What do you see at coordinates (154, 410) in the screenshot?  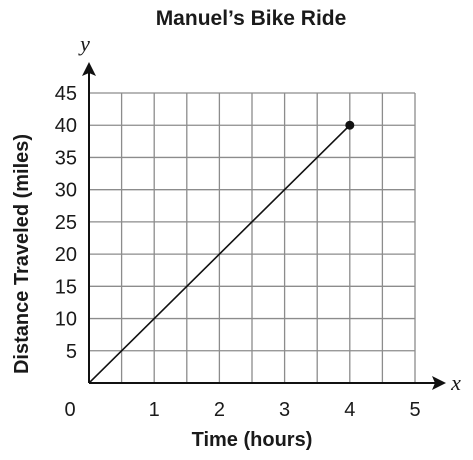 I see `x-tick-label: 1` at bounding box center [154, 410].